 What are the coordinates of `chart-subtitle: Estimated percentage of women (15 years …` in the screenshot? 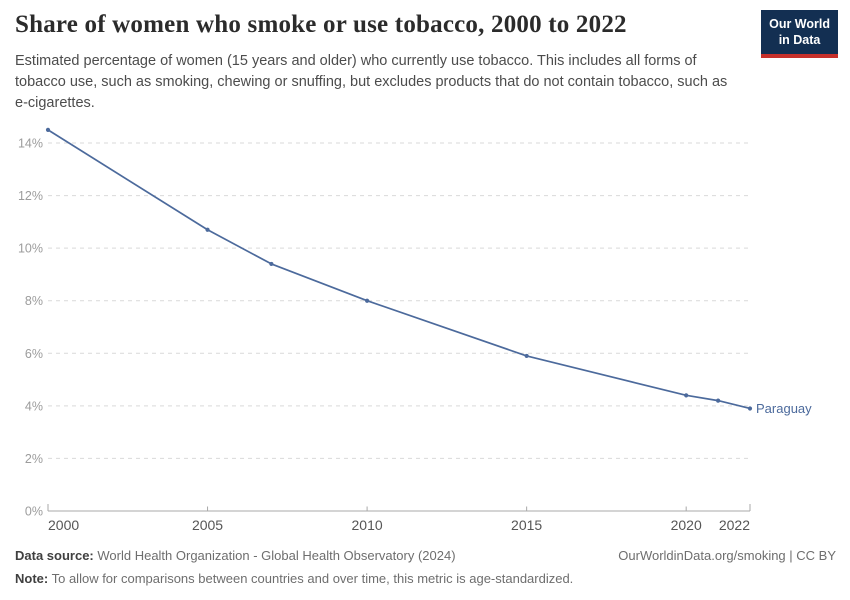 It's located at (371, 82).